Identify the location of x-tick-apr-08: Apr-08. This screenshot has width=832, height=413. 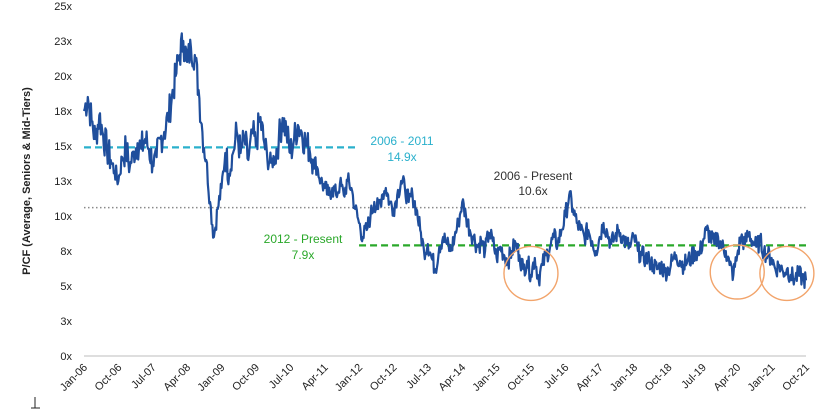
(177, 378).